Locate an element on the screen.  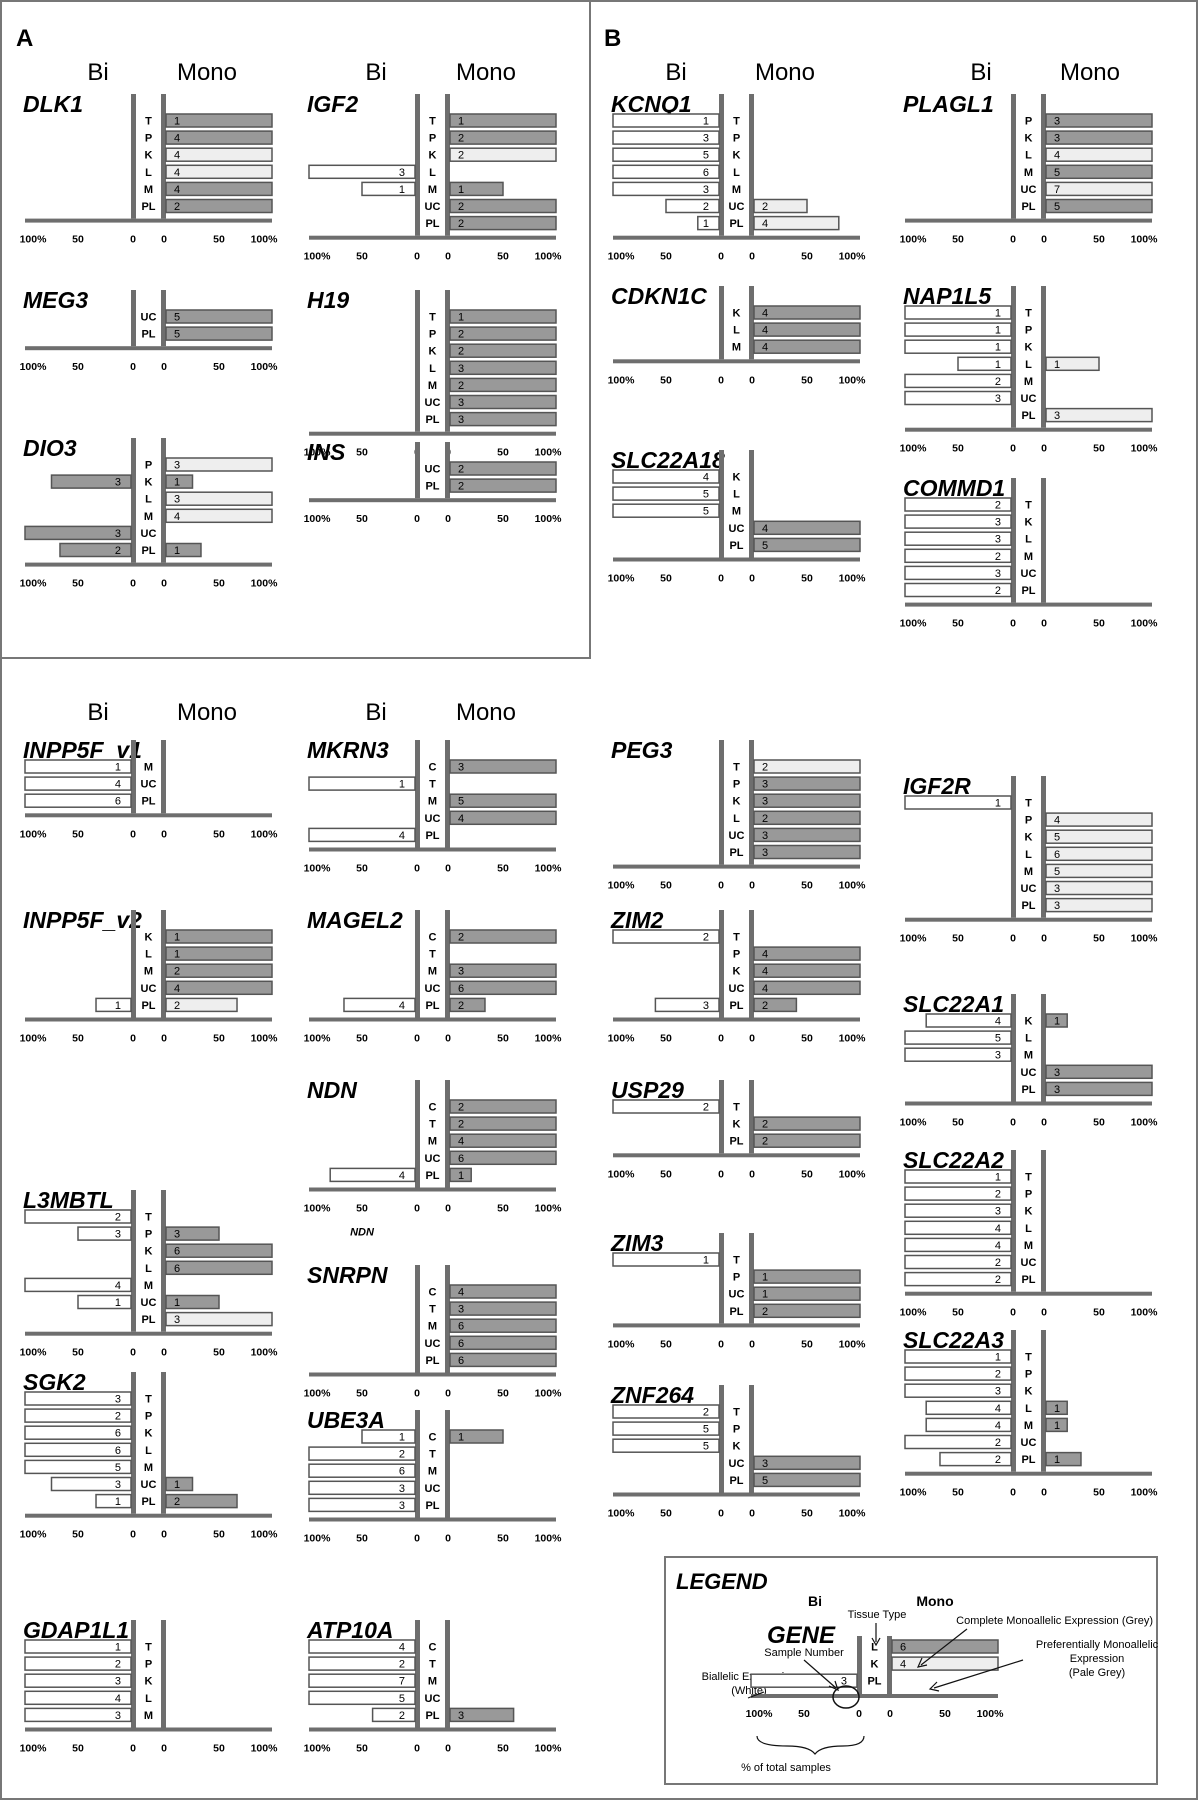
header-mono-c-right: Mono is located at coordinates (486, 712).